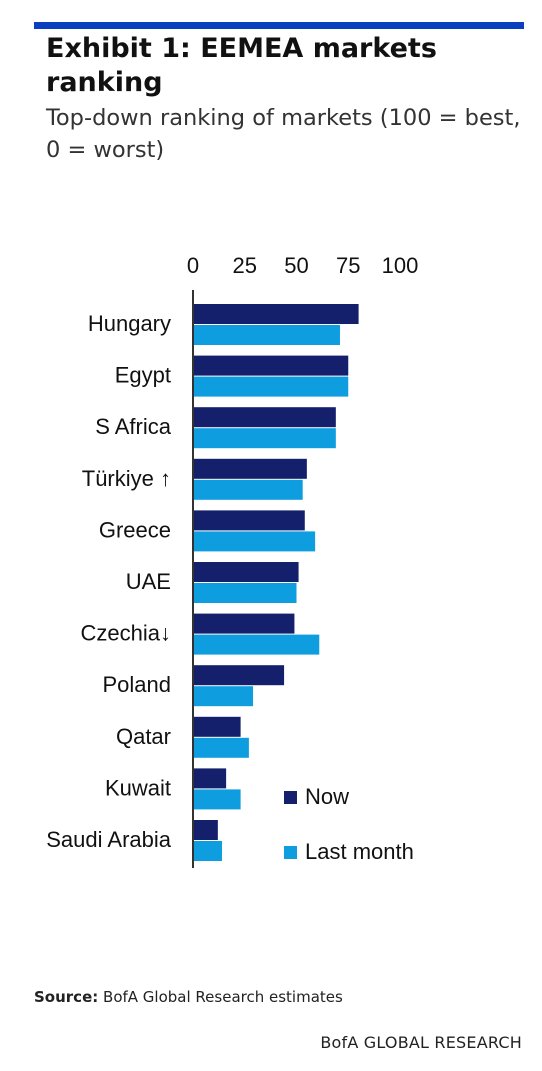  What do you see at coordinates (138, 787) in the screenshot?
I see `category-label: Kuwait` at bounding box center [138, 787].